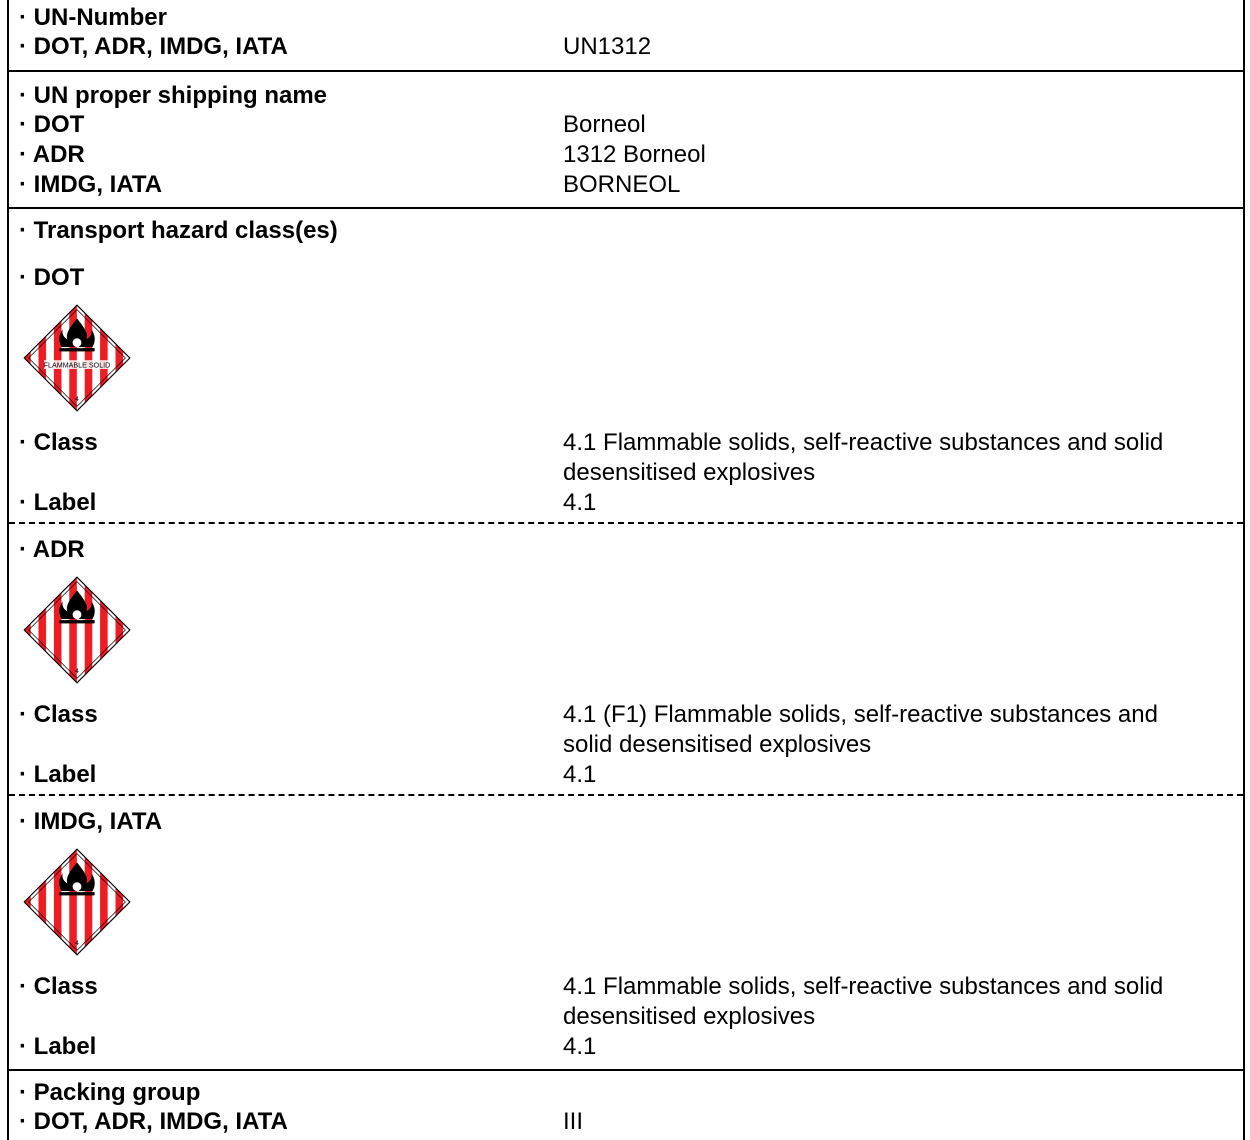 The image size is (1250, 1140). What do you see at coordinates (52, 124) in the screenshot?
I see `shipping-name-dot-label: · DOT` at bounding box center [52, 124].